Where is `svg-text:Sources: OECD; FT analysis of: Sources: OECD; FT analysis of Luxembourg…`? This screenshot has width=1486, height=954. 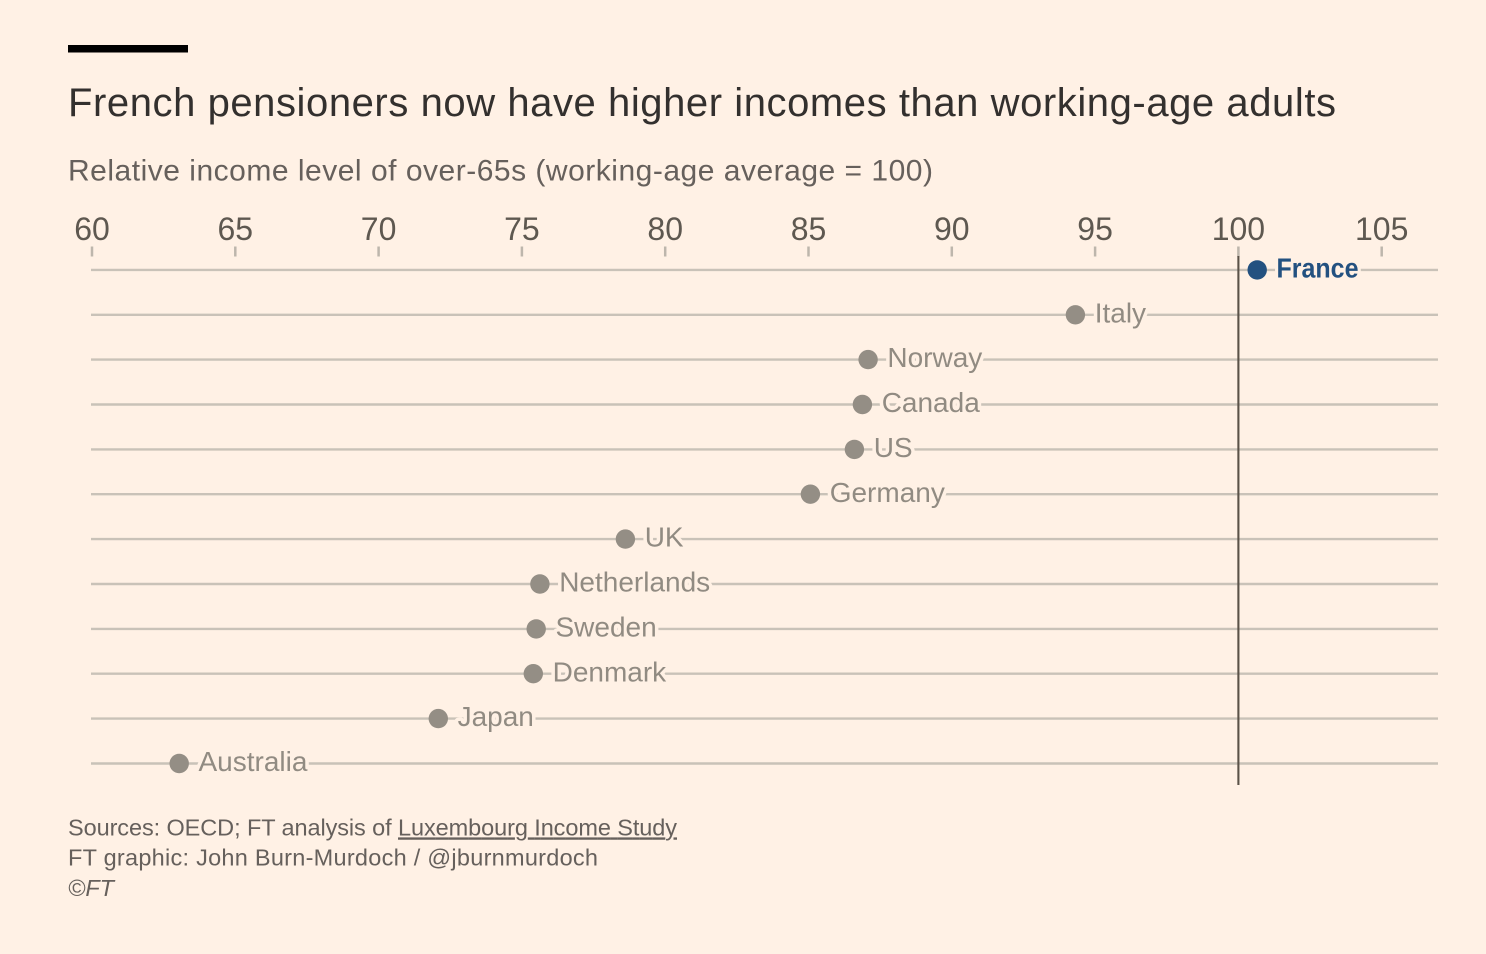
svg-text:Sources: OECD; FT analysis of: Sources: OECD; FT analysis of Luxembourg… is located at coordinates (372, 827).